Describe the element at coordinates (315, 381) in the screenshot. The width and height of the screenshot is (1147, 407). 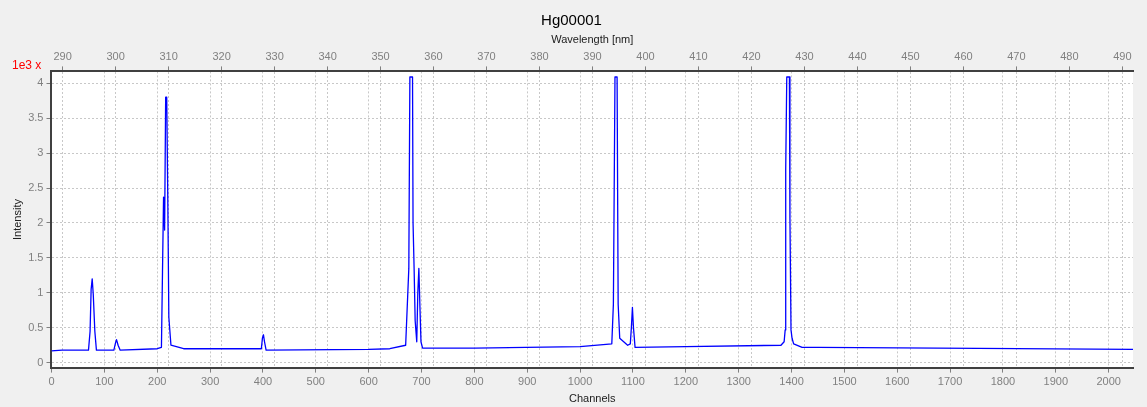
I see `x-tick-label: 500` at that location.